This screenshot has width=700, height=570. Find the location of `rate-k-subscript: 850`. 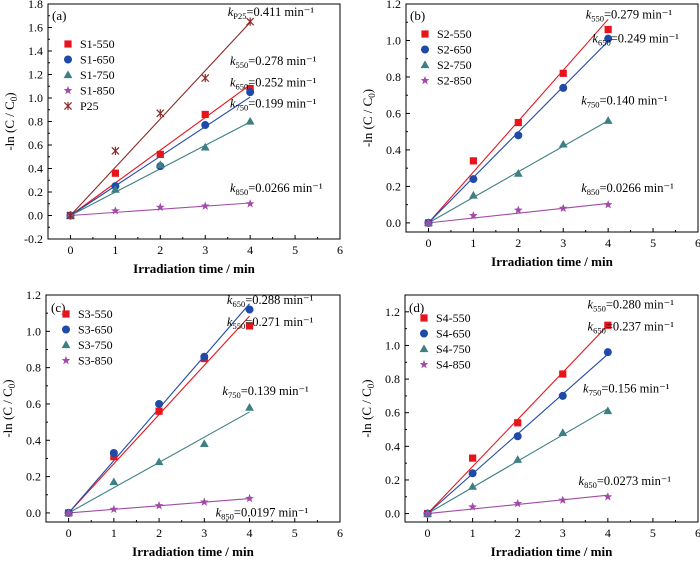

rate-k-subscript: 850 is located at coordinates (593, 192).